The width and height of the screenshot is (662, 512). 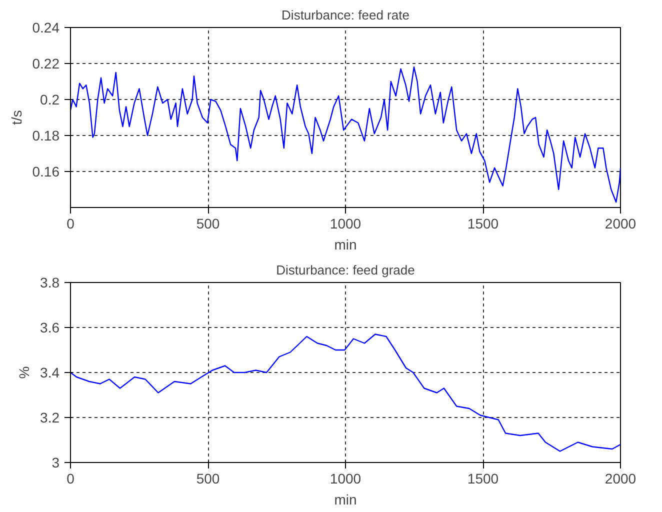 I want to click on y-tick-label: 0.24, so click(x=46, y=28).